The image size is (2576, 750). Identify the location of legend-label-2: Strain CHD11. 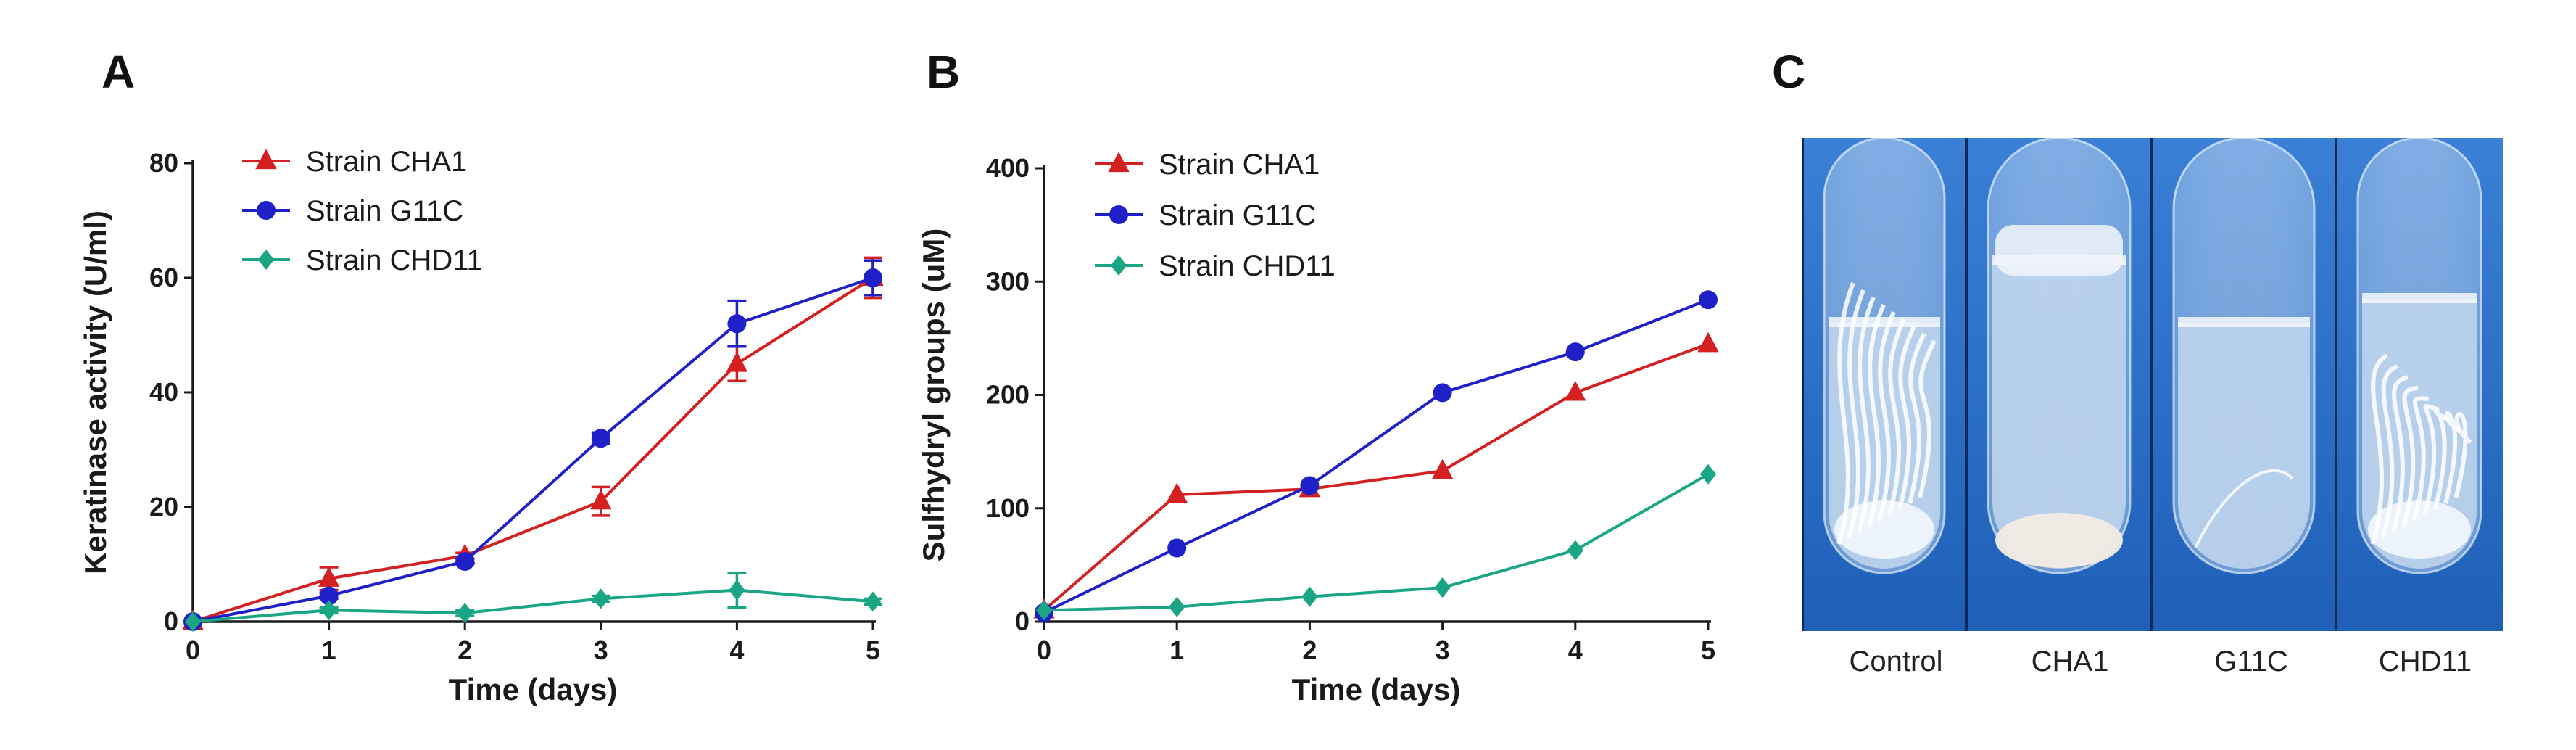
(1247, 266).